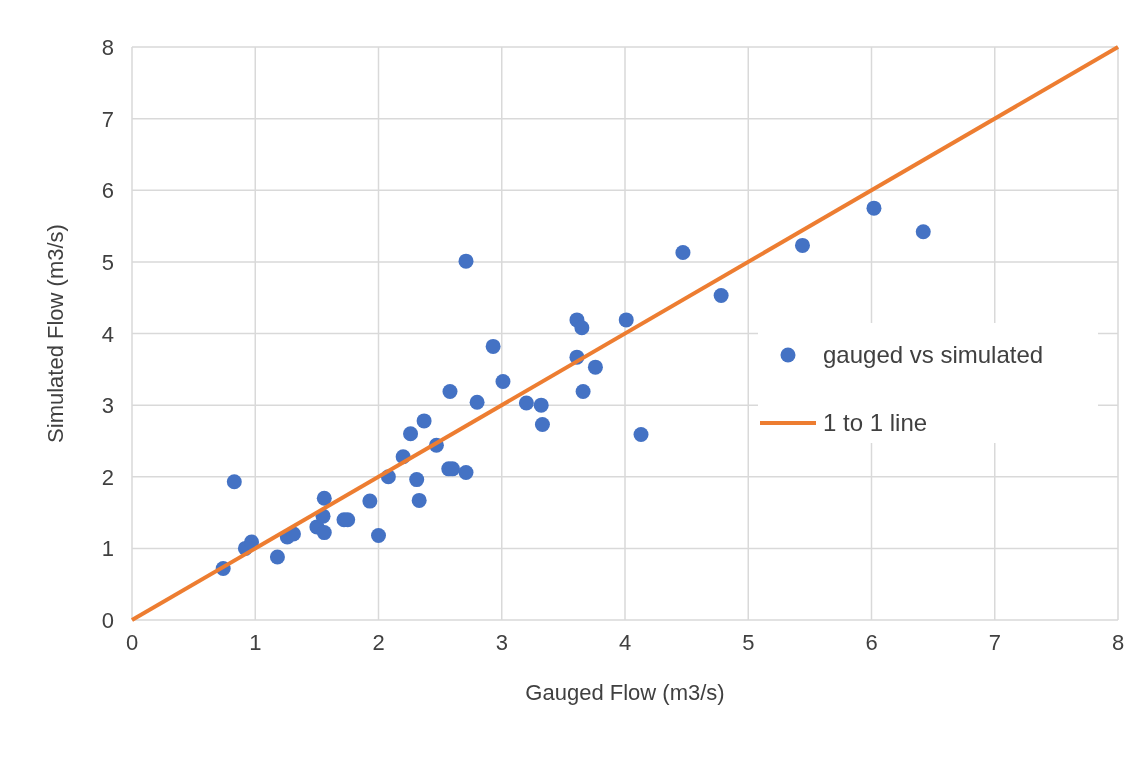  What do you see at coordinates (625, 692) in the screenshot?
I see `x-axis-title: Gauged Flow (m3/s)` at bounding box center [625, 692].